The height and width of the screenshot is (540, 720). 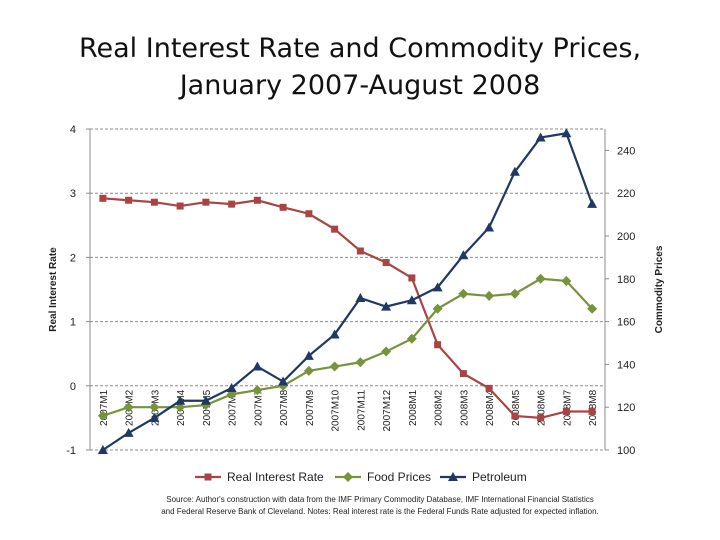 What do you see at coordinates (399, 477) in the screenshot?
I see `legend-label: Food Prices` at bounding box center [399, 477].